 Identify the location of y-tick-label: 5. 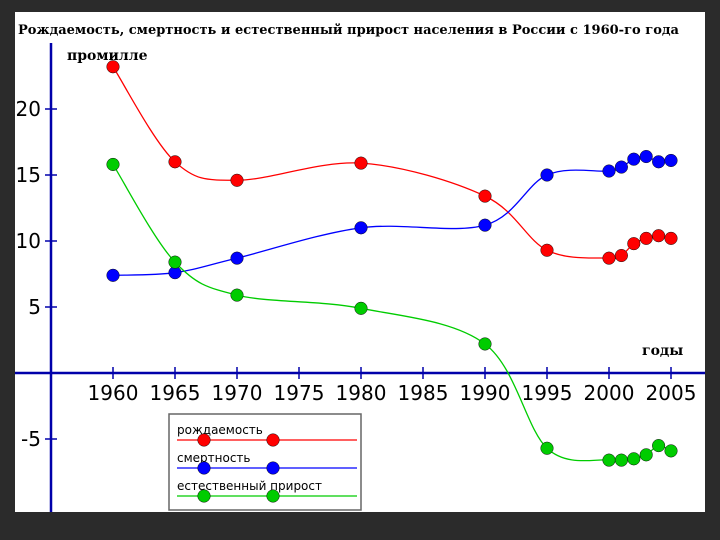
(34, 307).